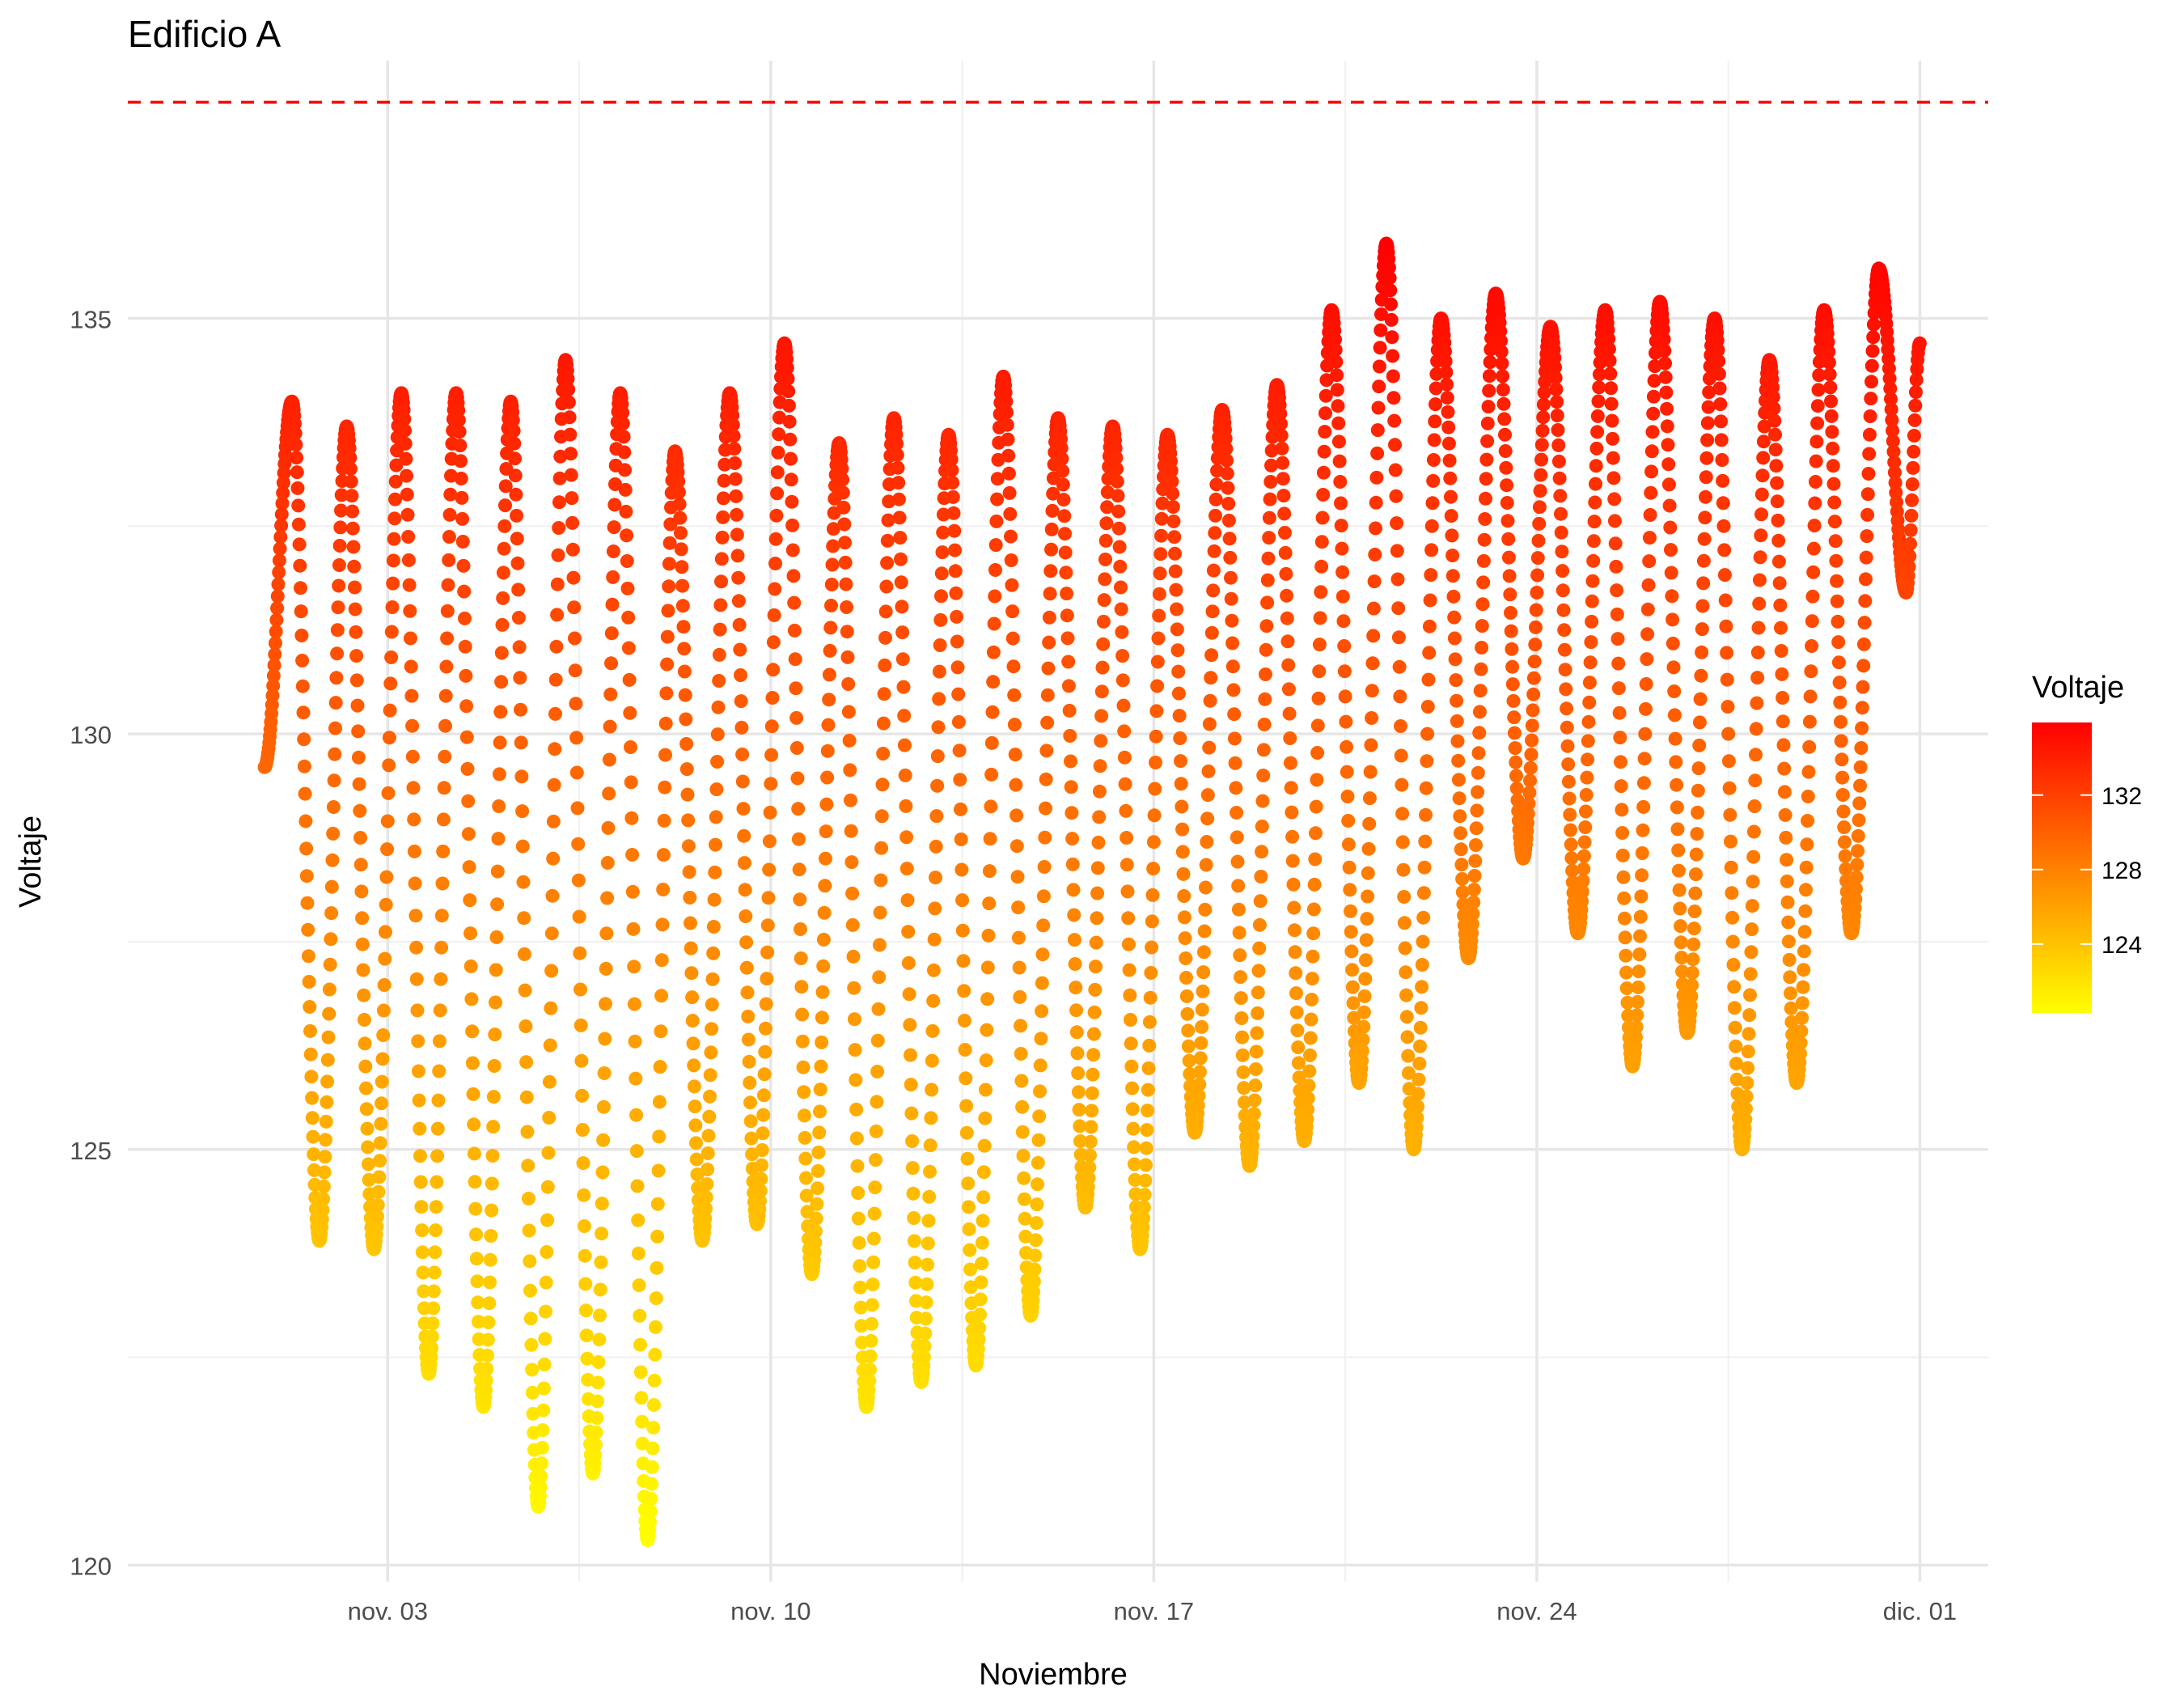  I want to click on legend-title: Voltaje, so click(2078, 688).